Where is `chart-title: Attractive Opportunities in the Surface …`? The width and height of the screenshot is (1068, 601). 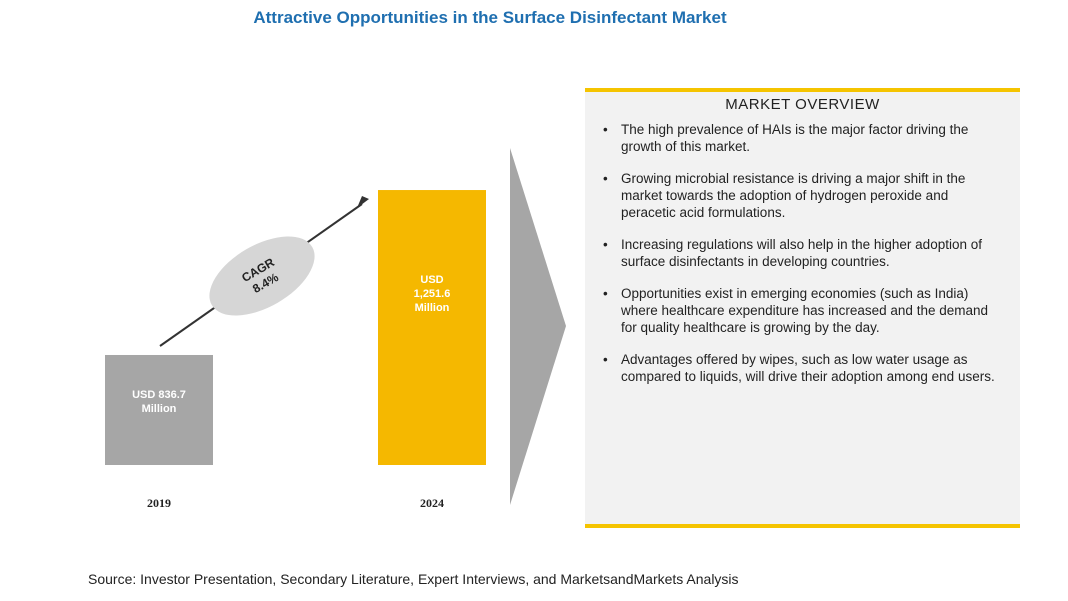 chart-title: Attractive Opportunities in the Surface … is located at coordinates (490, 17).